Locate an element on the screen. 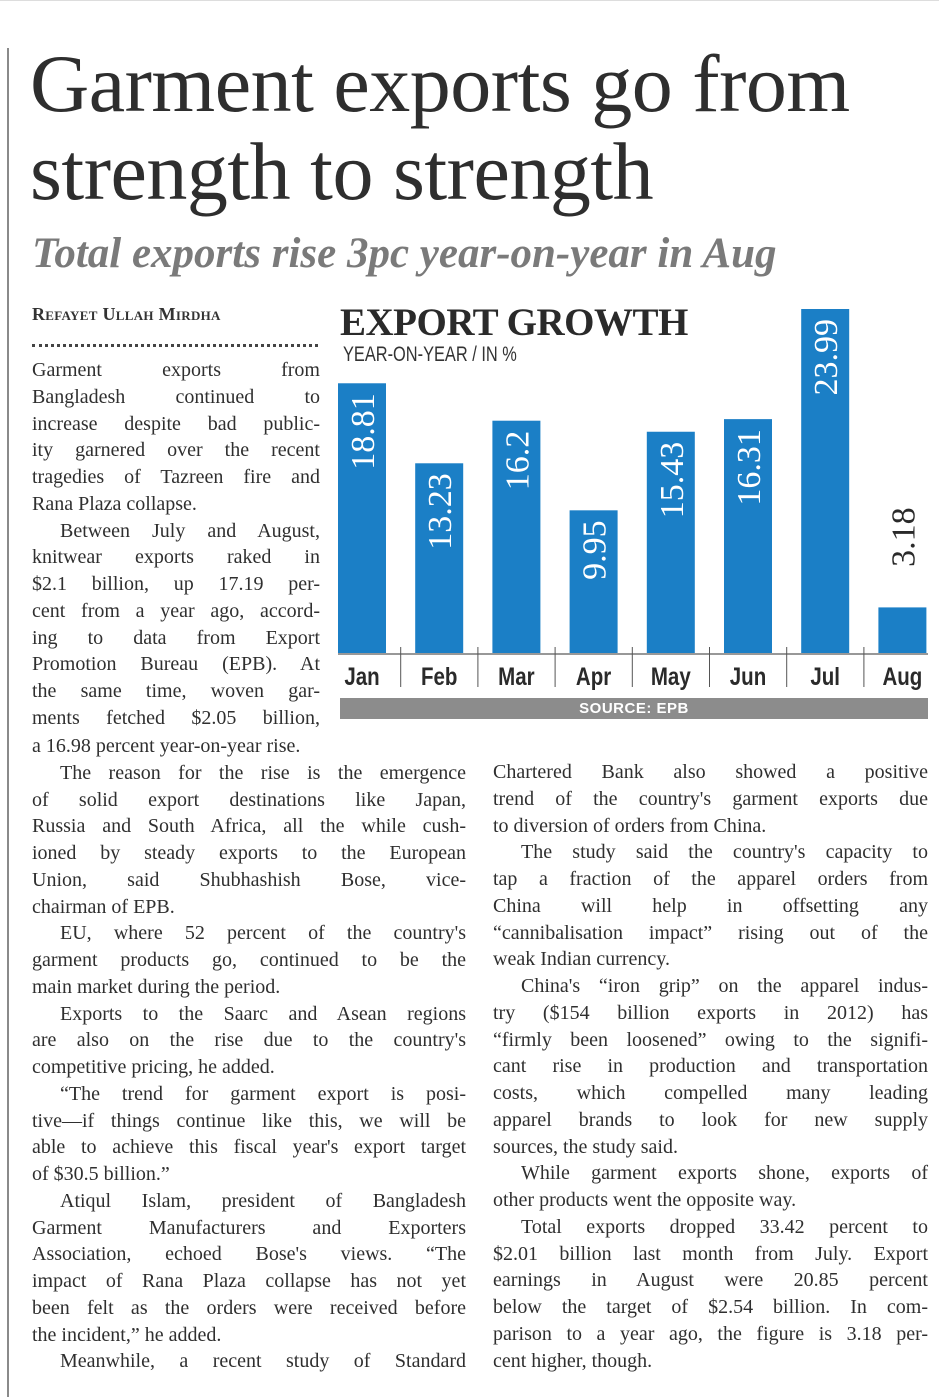 The width and height of the screenshot is (939, 1397). bar-feb is located at coordinates (439, 558).